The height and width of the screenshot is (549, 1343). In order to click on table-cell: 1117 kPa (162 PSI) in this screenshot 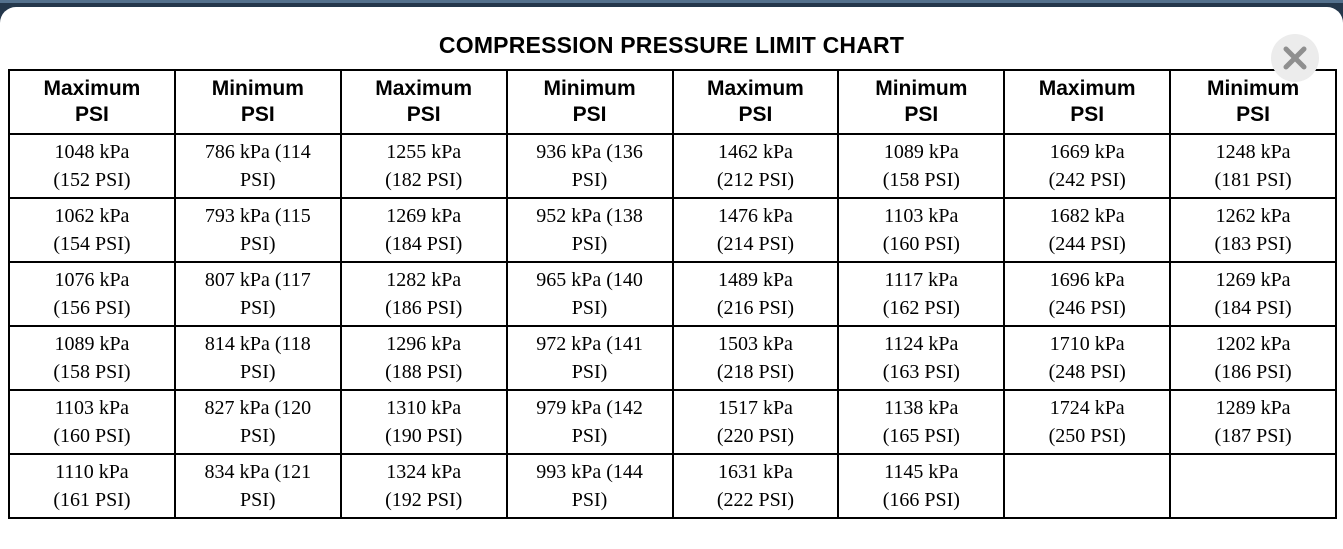, I will do `click(921, 294)`.